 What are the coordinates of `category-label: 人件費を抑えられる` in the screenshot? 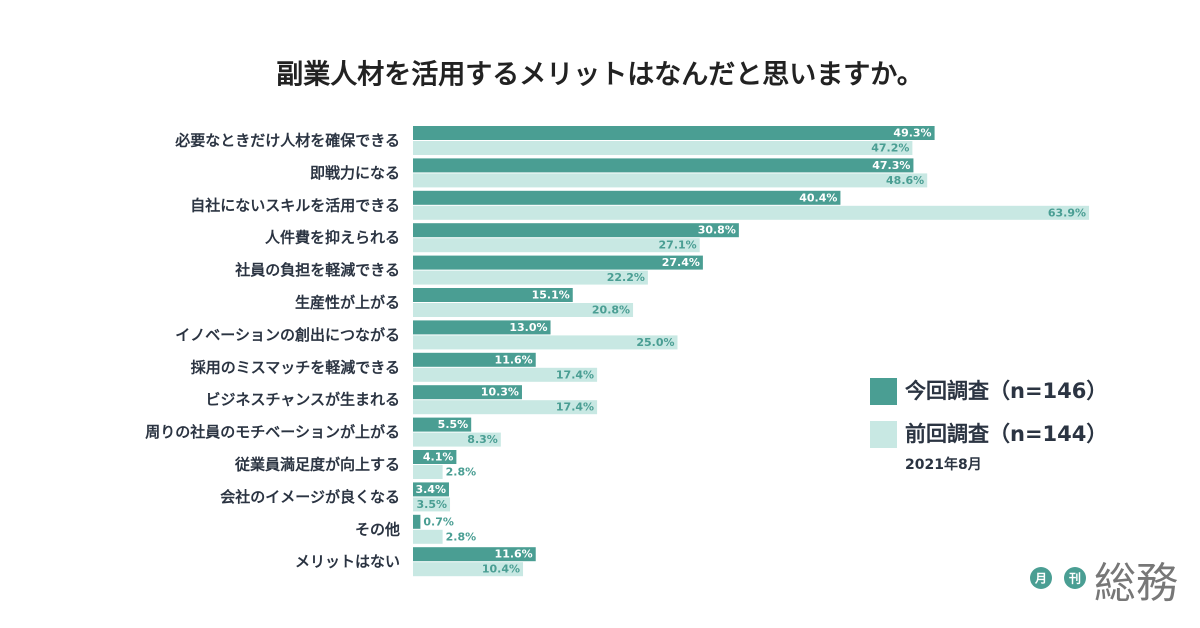 It's located at (332, 238).